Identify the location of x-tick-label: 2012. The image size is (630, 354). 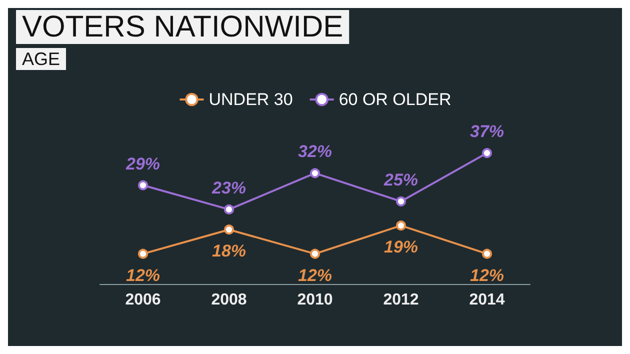
(401, 300).